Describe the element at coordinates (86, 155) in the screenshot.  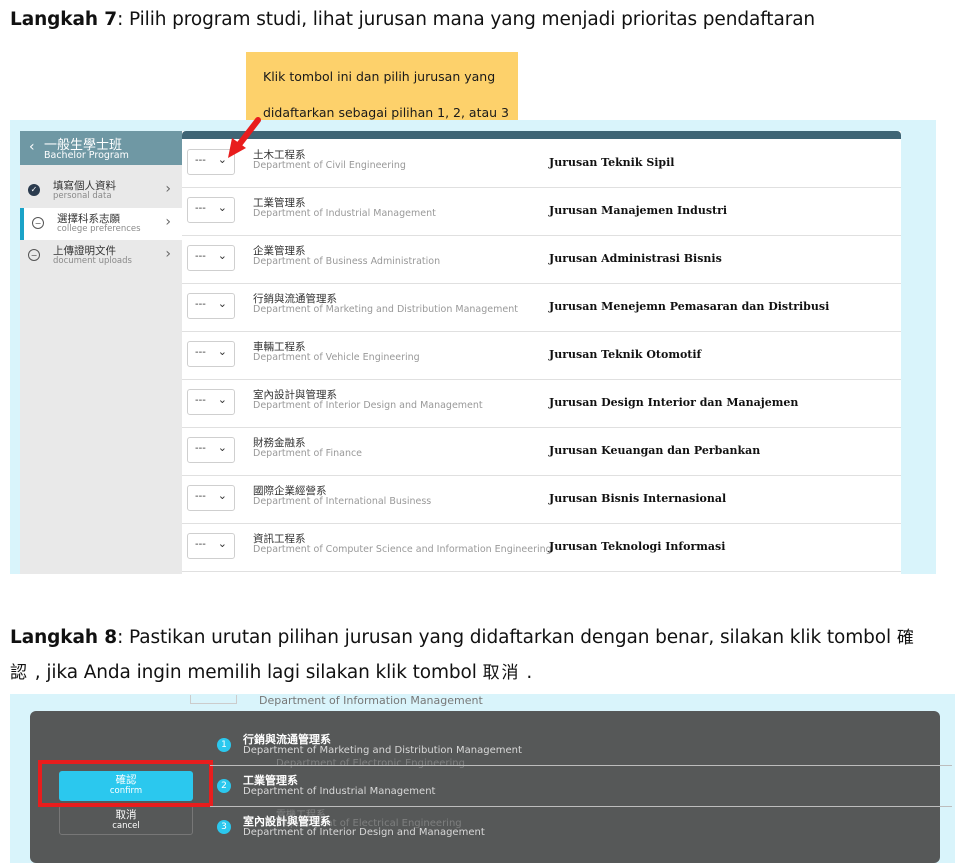
I see `sidebar-title-en: Bachelor Program` at that location.